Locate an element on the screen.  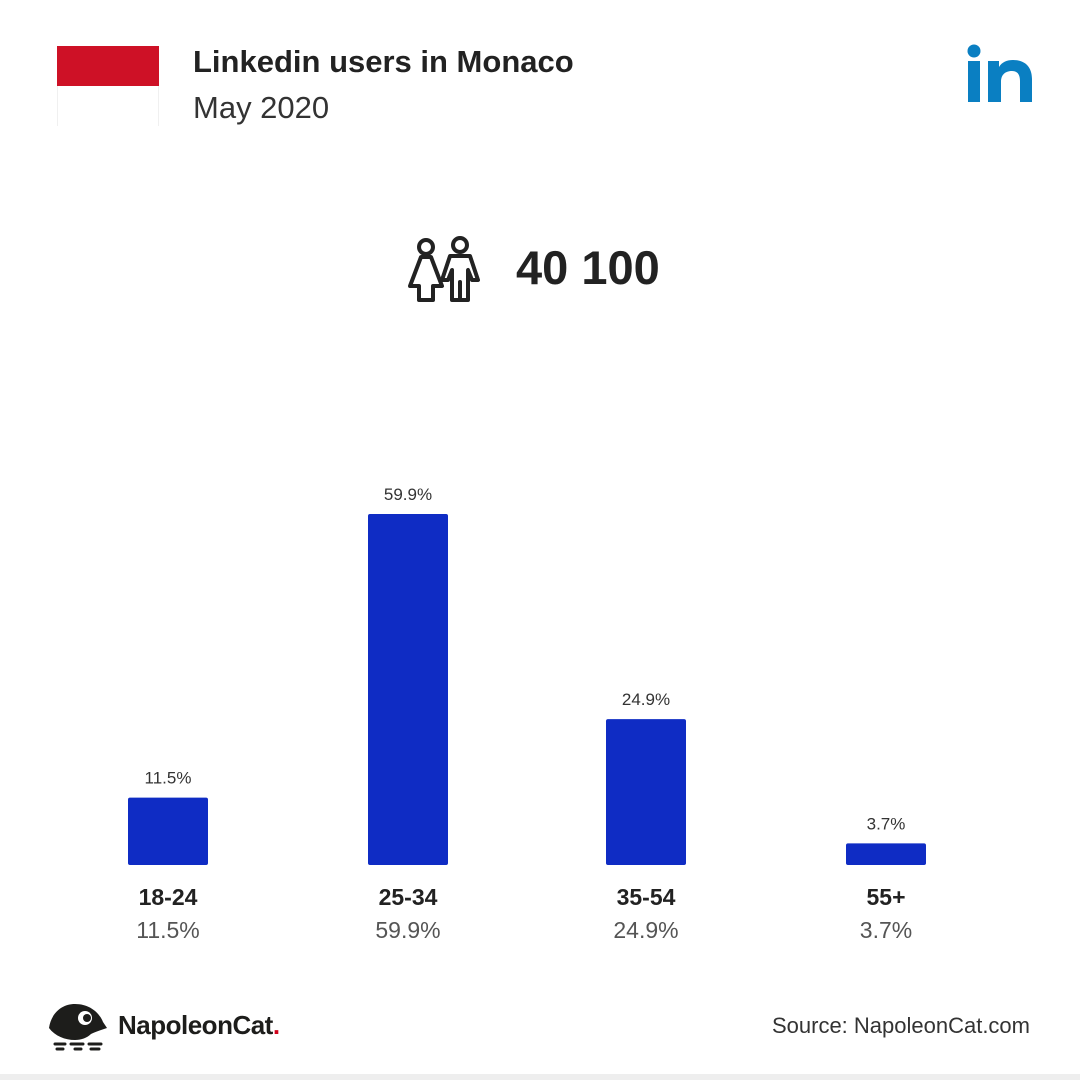
category-value: 24.9% is located at coordinates (646, 930).